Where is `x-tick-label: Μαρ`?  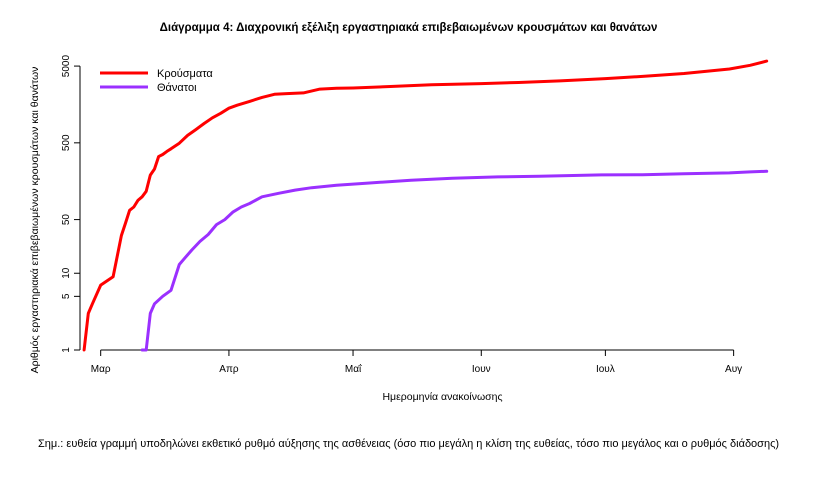 x-tick-label: Μαρ is located at coordinates (101, 369).